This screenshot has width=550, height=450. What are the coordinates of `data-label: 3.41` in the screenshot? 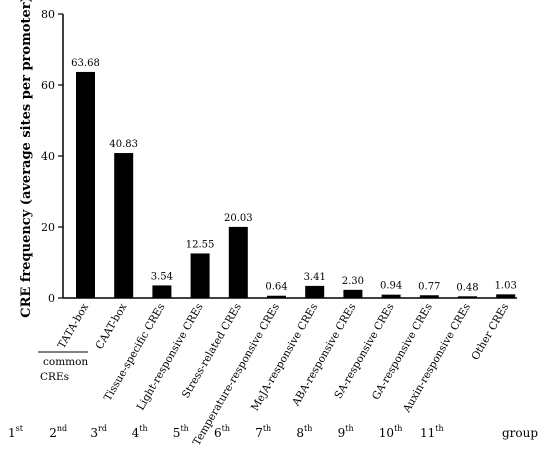 It's located at (315, 277).